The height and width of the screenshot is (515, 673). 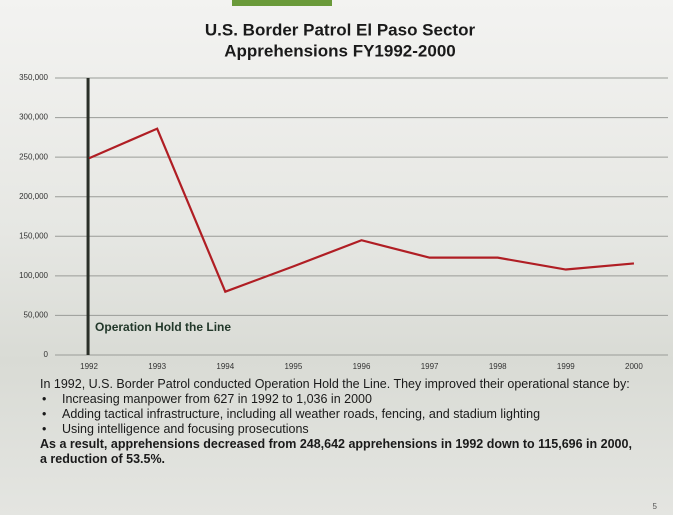 What do you see at coordinates (430, 366) in the screenshot?
I see `x-tick-label: 1997` at bounding box center [430, 366].